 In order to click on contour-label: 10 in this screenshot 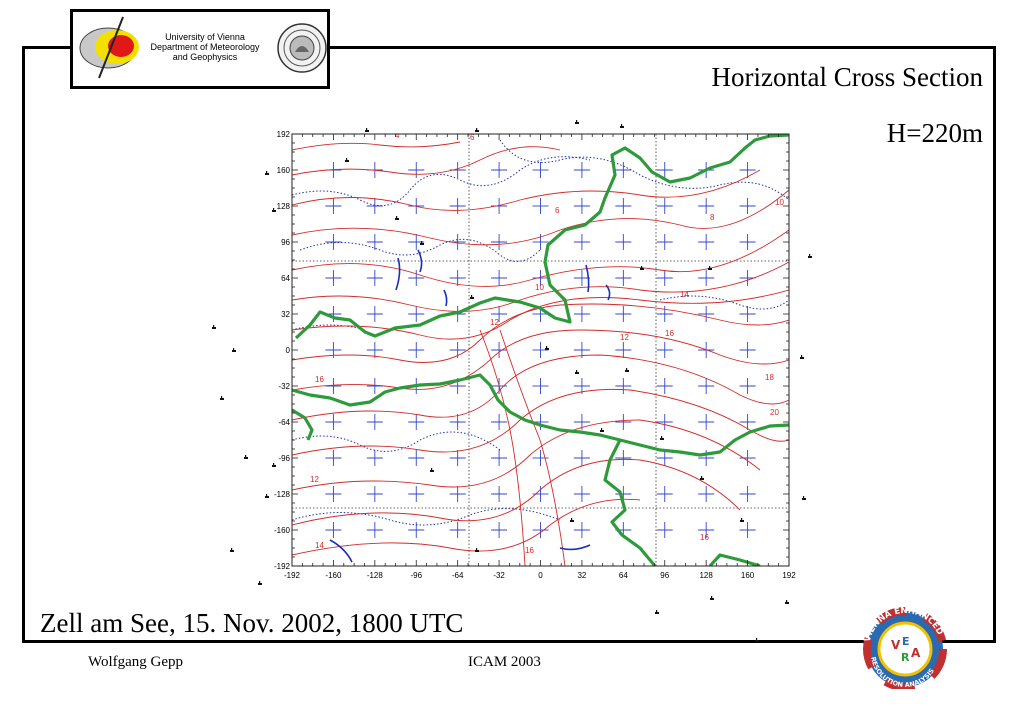, I will do `click(779, 202)`.